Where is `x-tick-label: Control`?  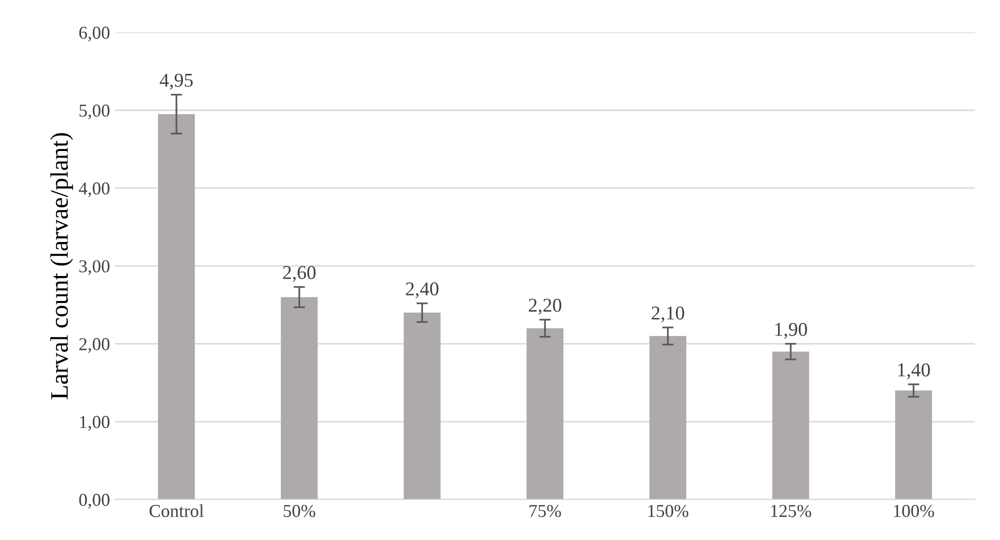 x-tick-label: Control is located at coordinates (177, 511).